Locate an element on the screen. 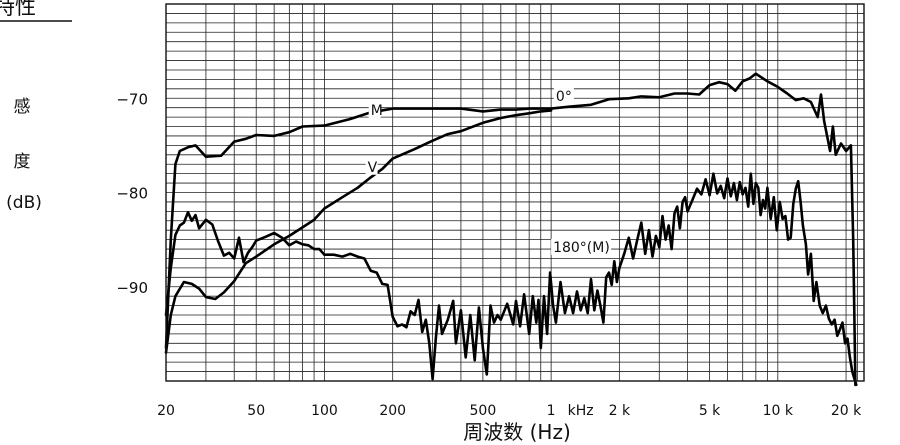 This screenshot has height=445, width=900. x-tick-label: 1 is located at coordinates (551, 411).